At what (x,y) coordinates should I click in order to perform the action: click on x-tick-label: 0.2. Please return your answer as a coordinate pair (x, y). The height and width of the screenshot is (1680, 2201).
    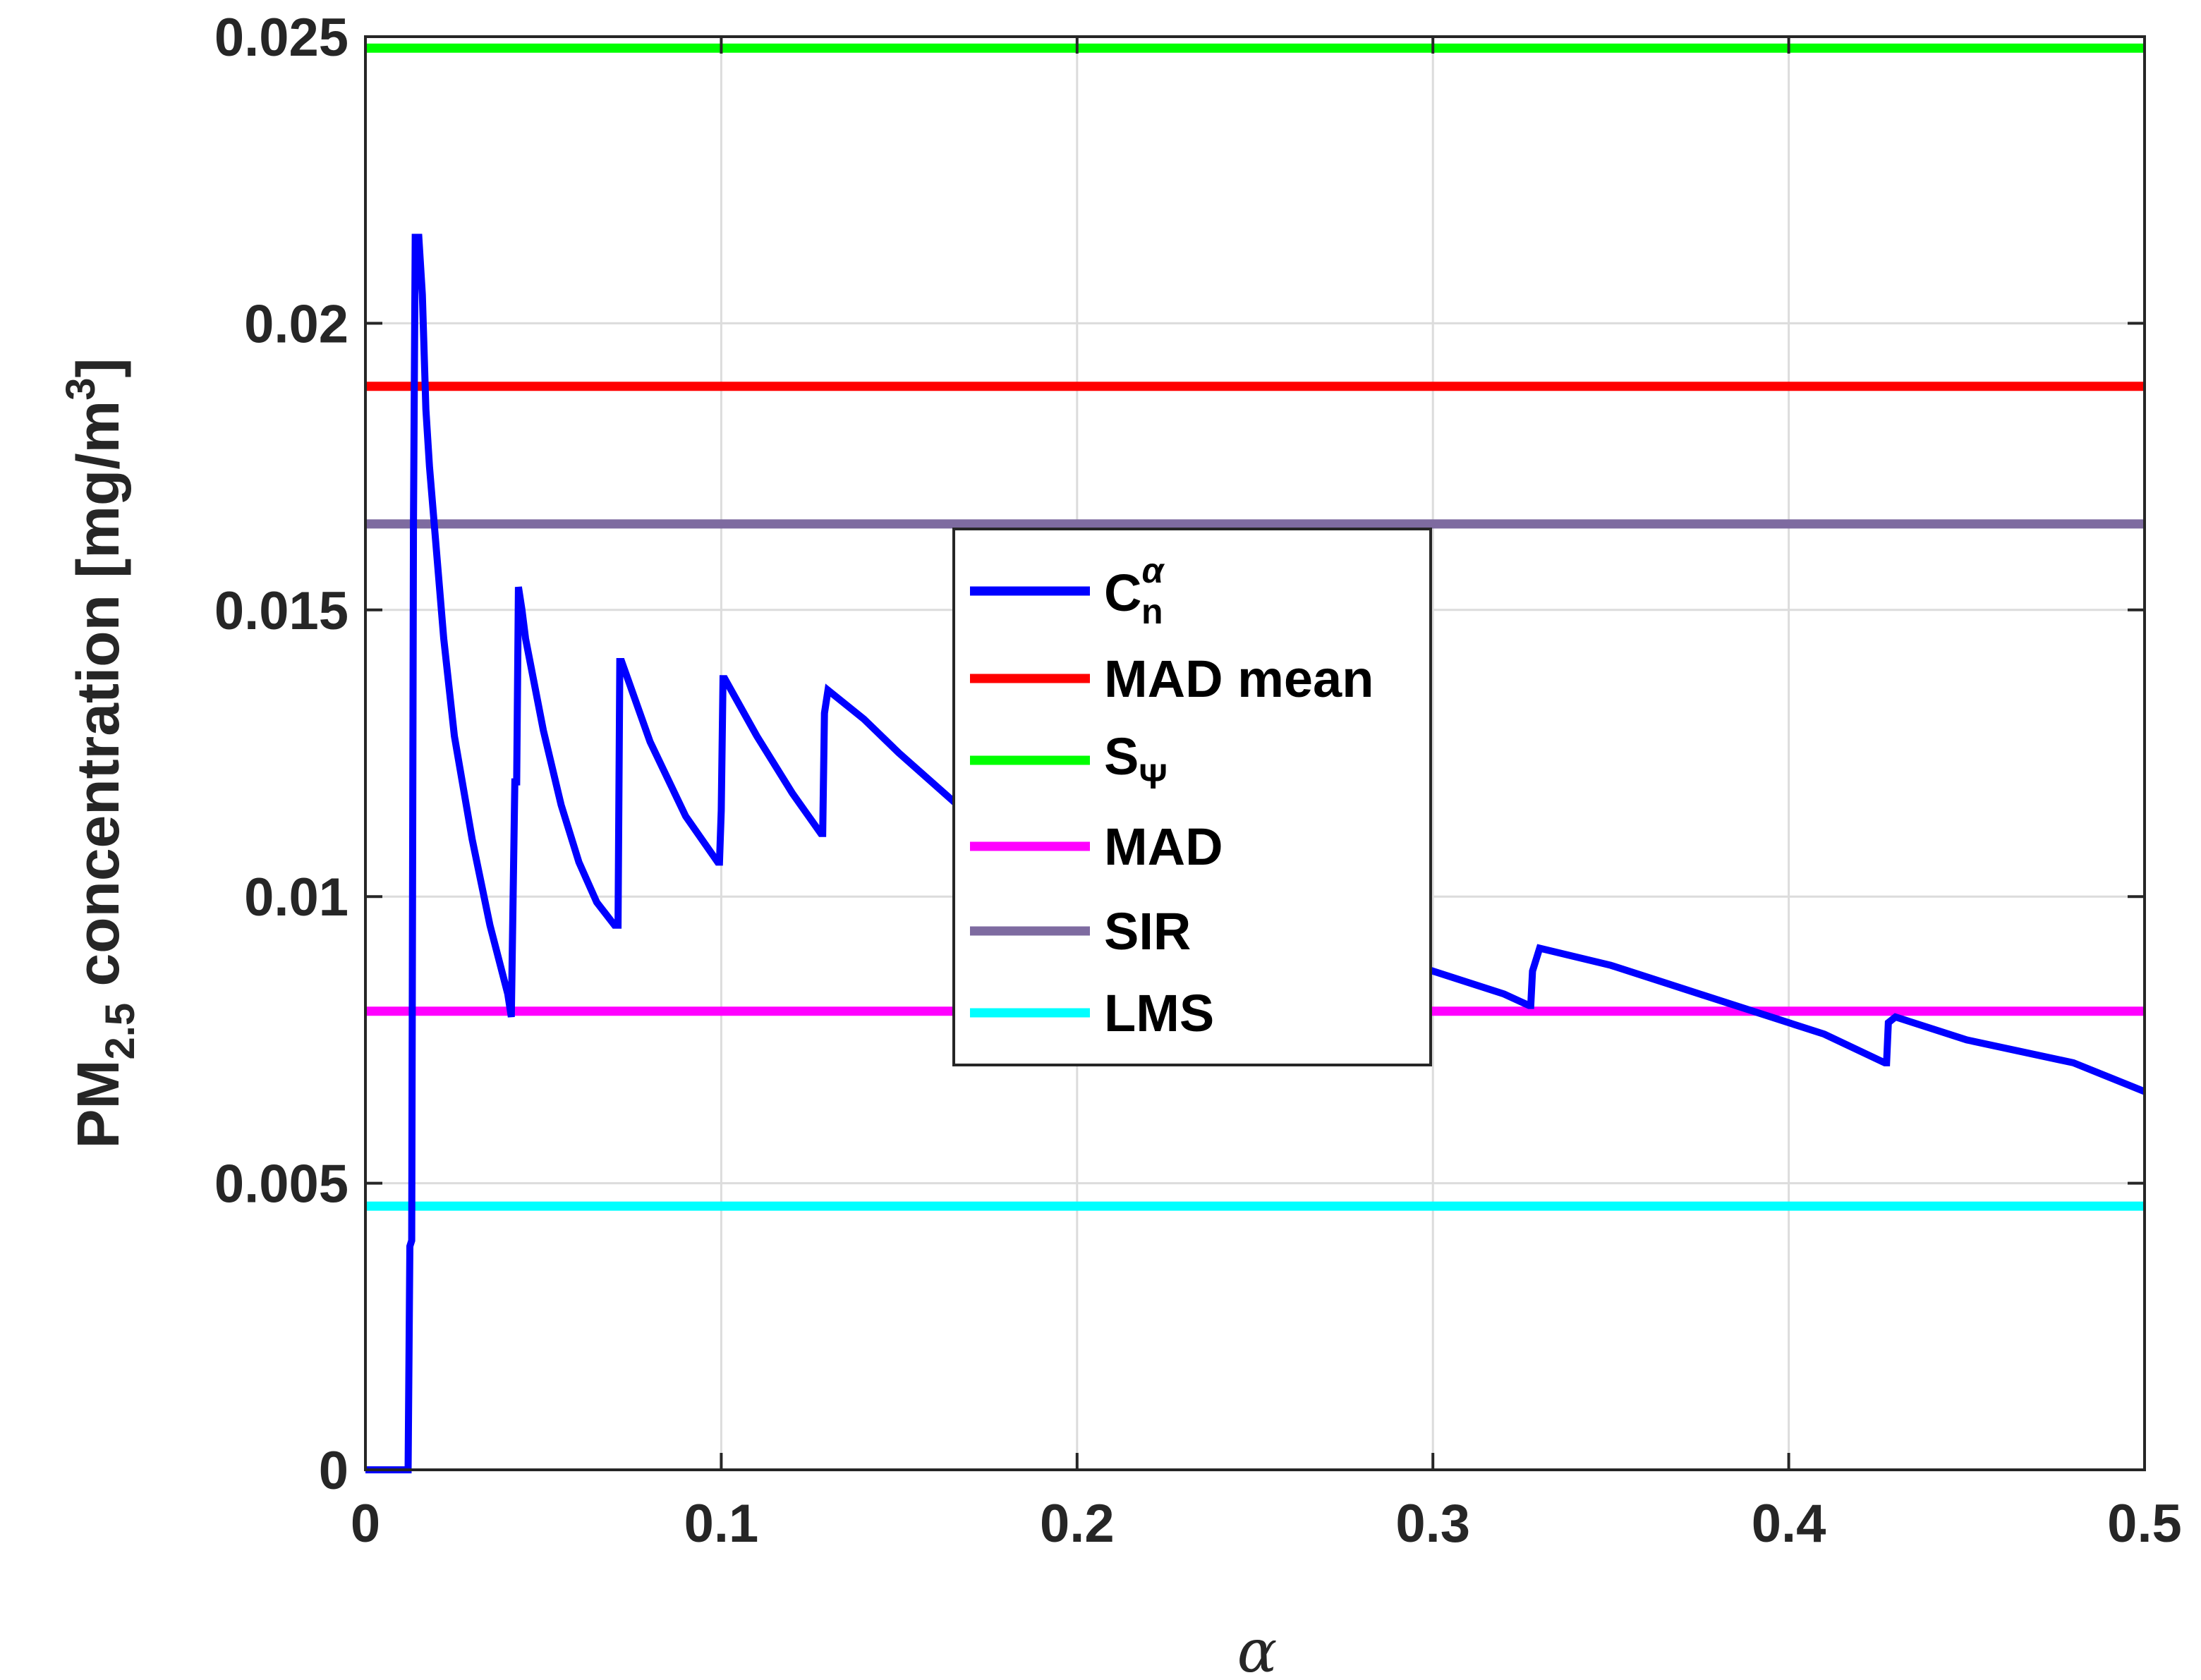
    Looking at the image, I should click on (1077, 1524).